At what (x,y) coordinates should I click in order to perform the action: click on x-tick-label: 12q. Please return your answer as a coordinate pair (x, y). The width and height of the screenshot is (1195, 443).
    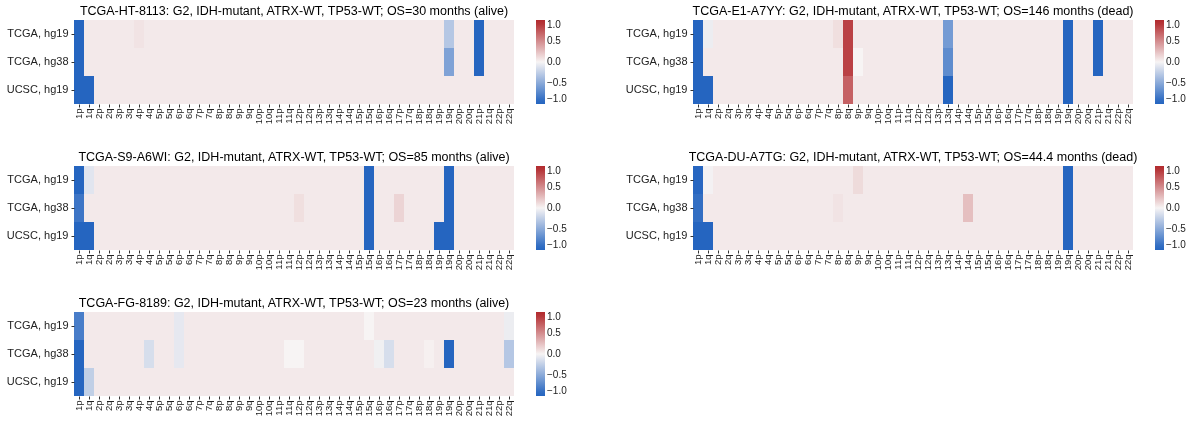
    Looking at the image, I should click on (927, 262).